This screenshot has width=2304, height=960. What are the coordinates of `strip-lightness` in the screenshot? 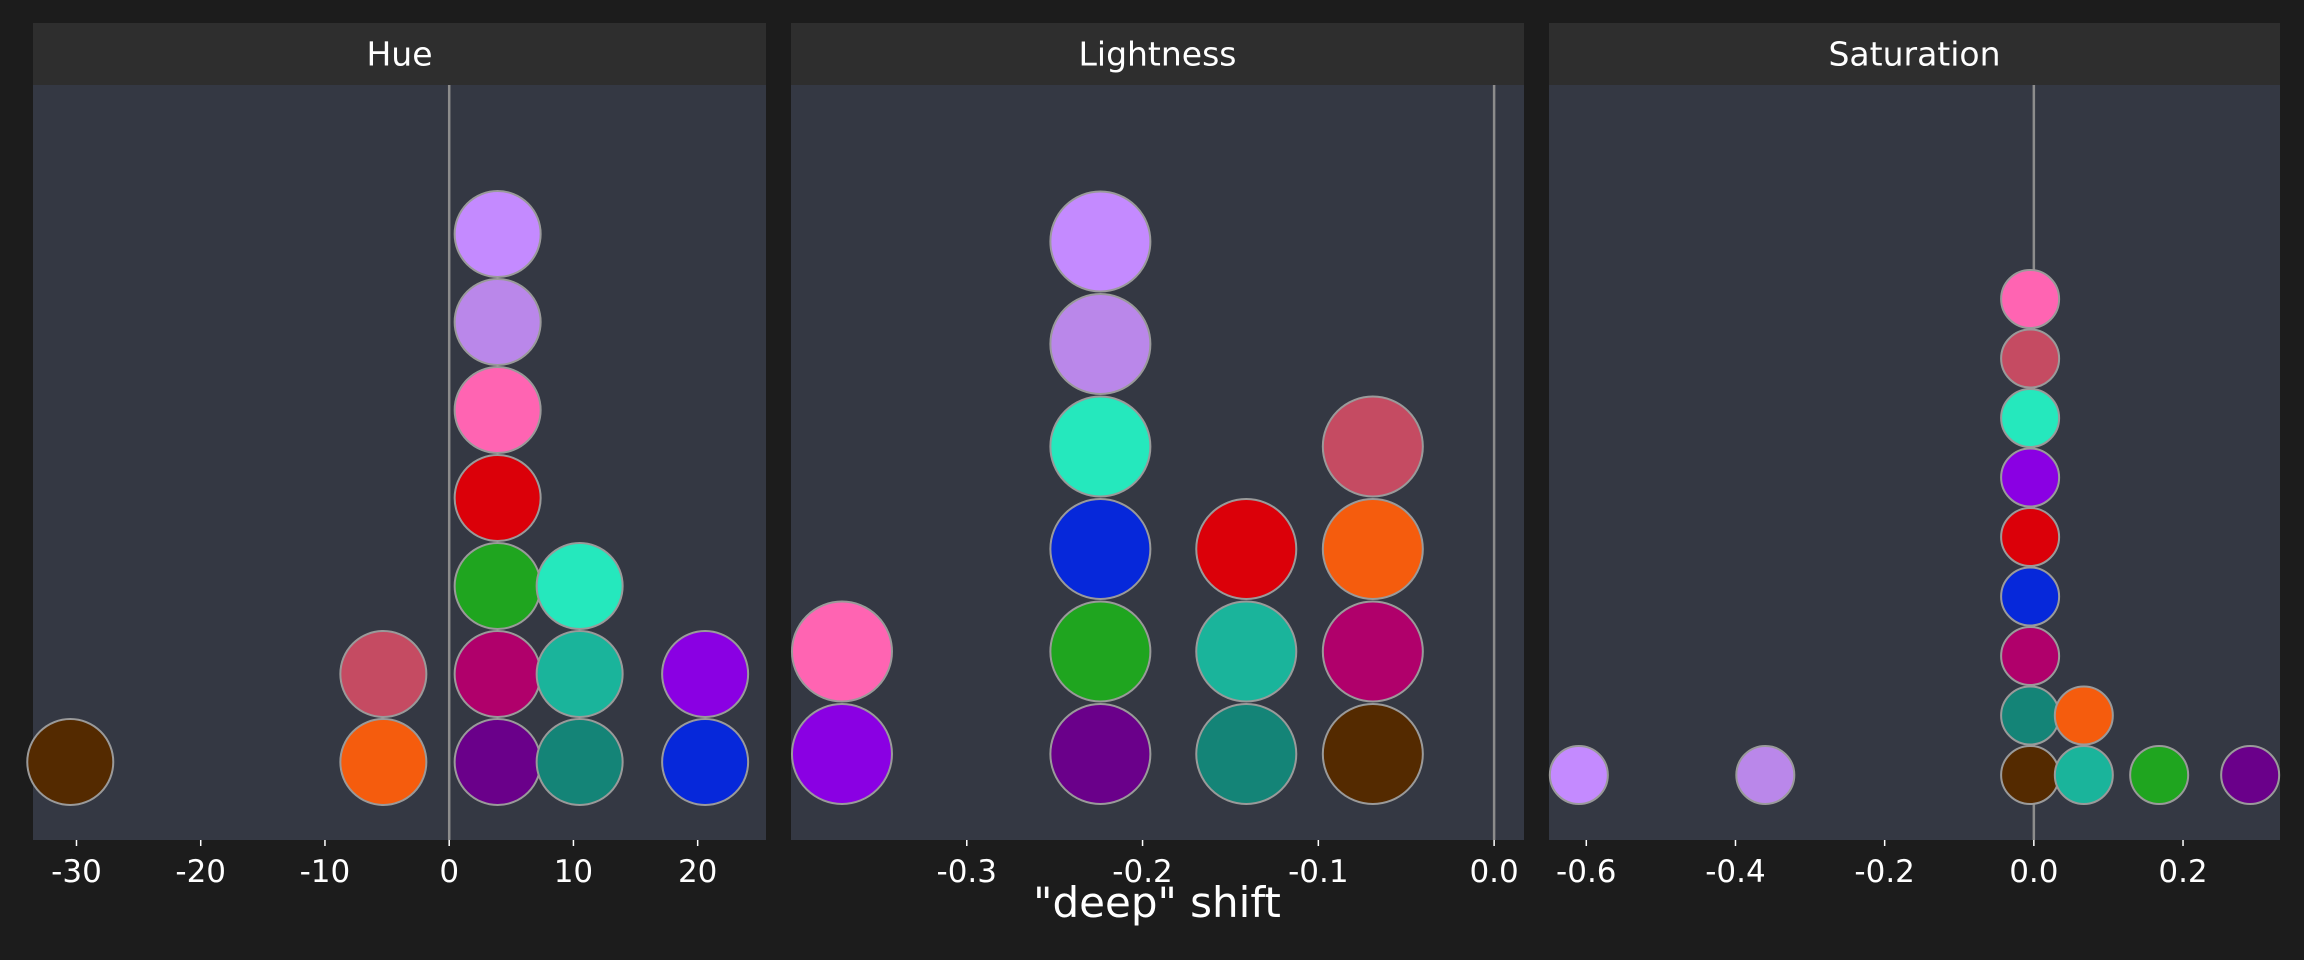 It's located at (1157, 54).